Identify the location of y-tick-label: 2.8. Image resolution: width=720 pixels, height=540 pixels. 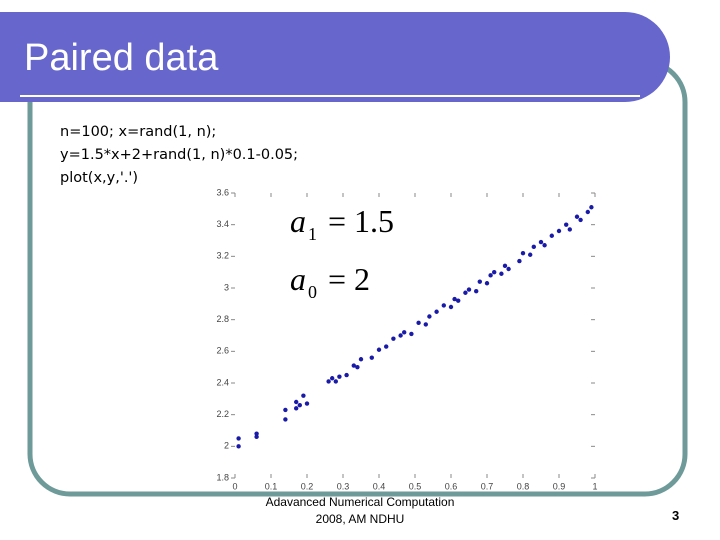
(222, 319).